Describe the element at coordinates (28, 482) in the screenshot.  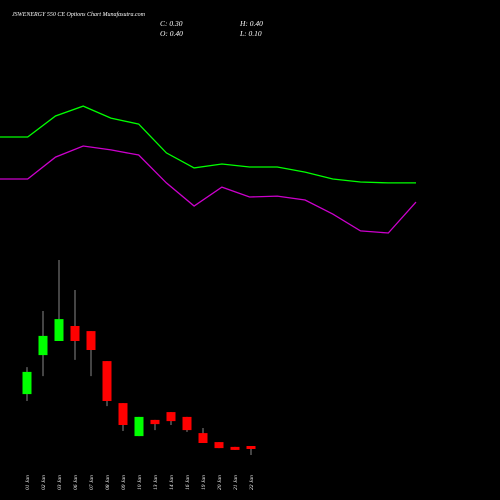
I see `x-tick-label: 01 Jan` at that location.